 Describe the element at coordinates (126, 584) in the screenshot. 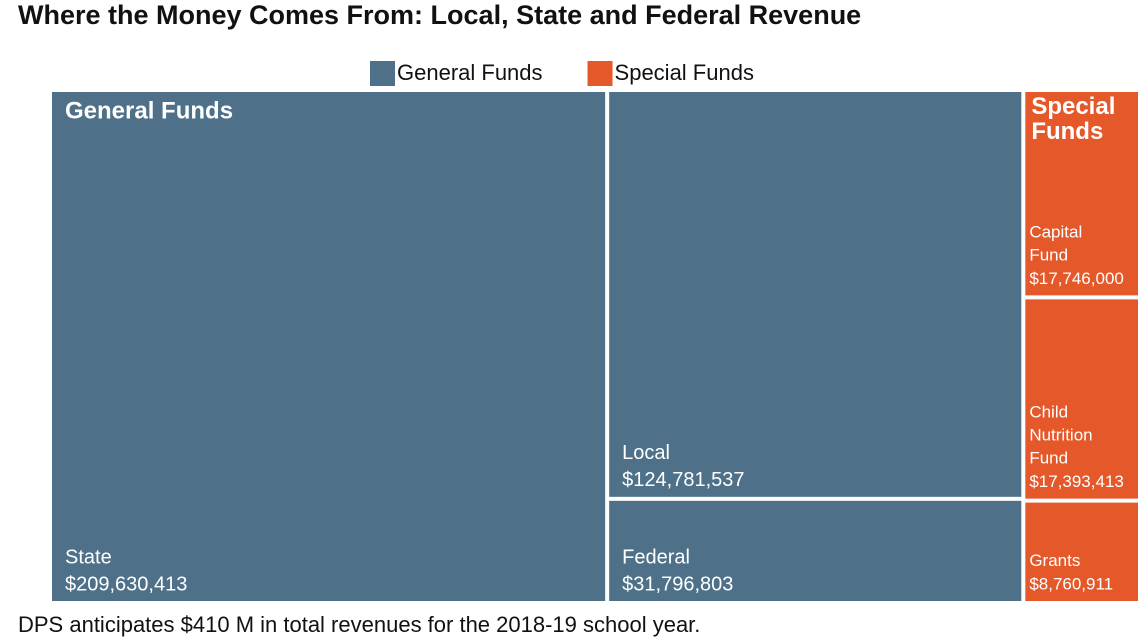

I see `value-label: $209,630,413` at that location.